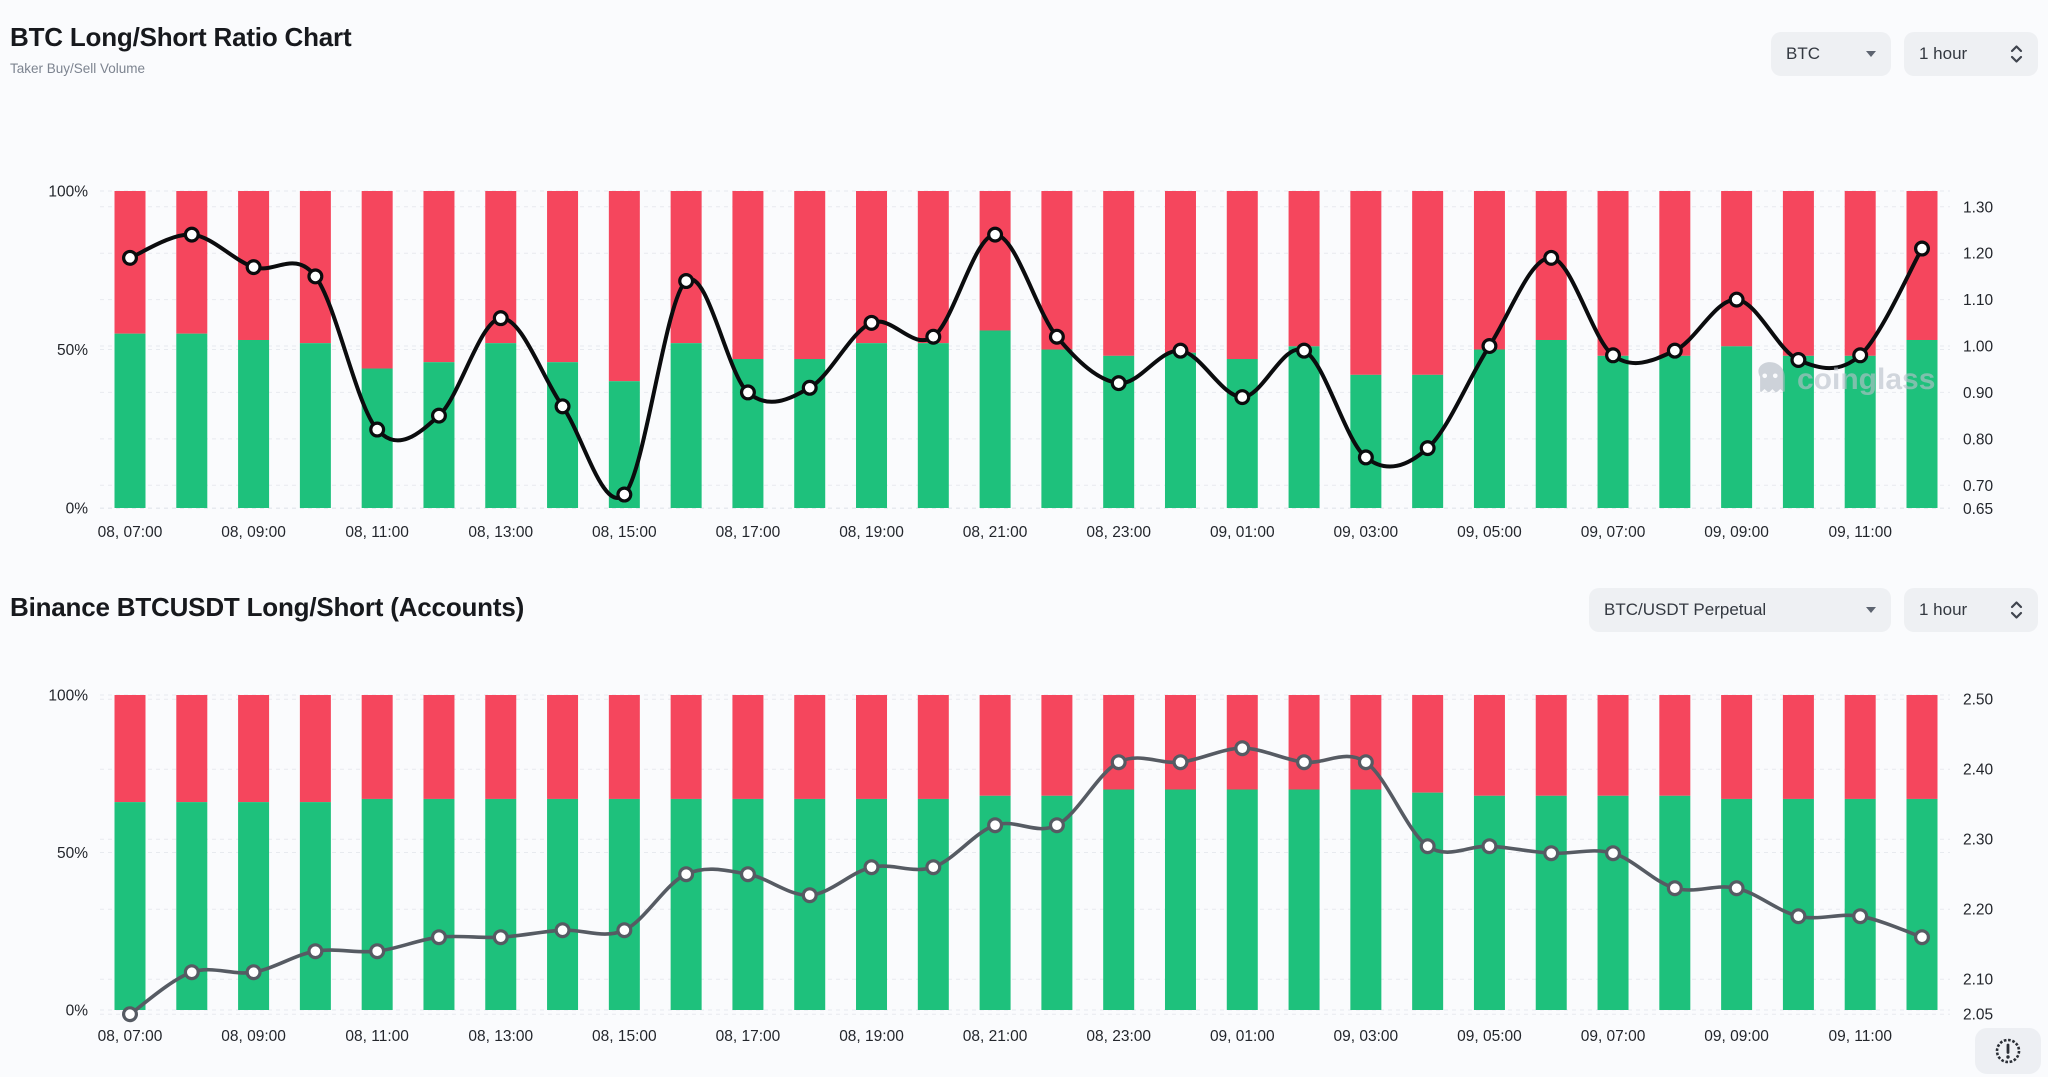 The image size is (2048, 1077). Describe the element at coordinates (77, 509) in the screenshot. I see `left-axis-tick: 0%` at that location.